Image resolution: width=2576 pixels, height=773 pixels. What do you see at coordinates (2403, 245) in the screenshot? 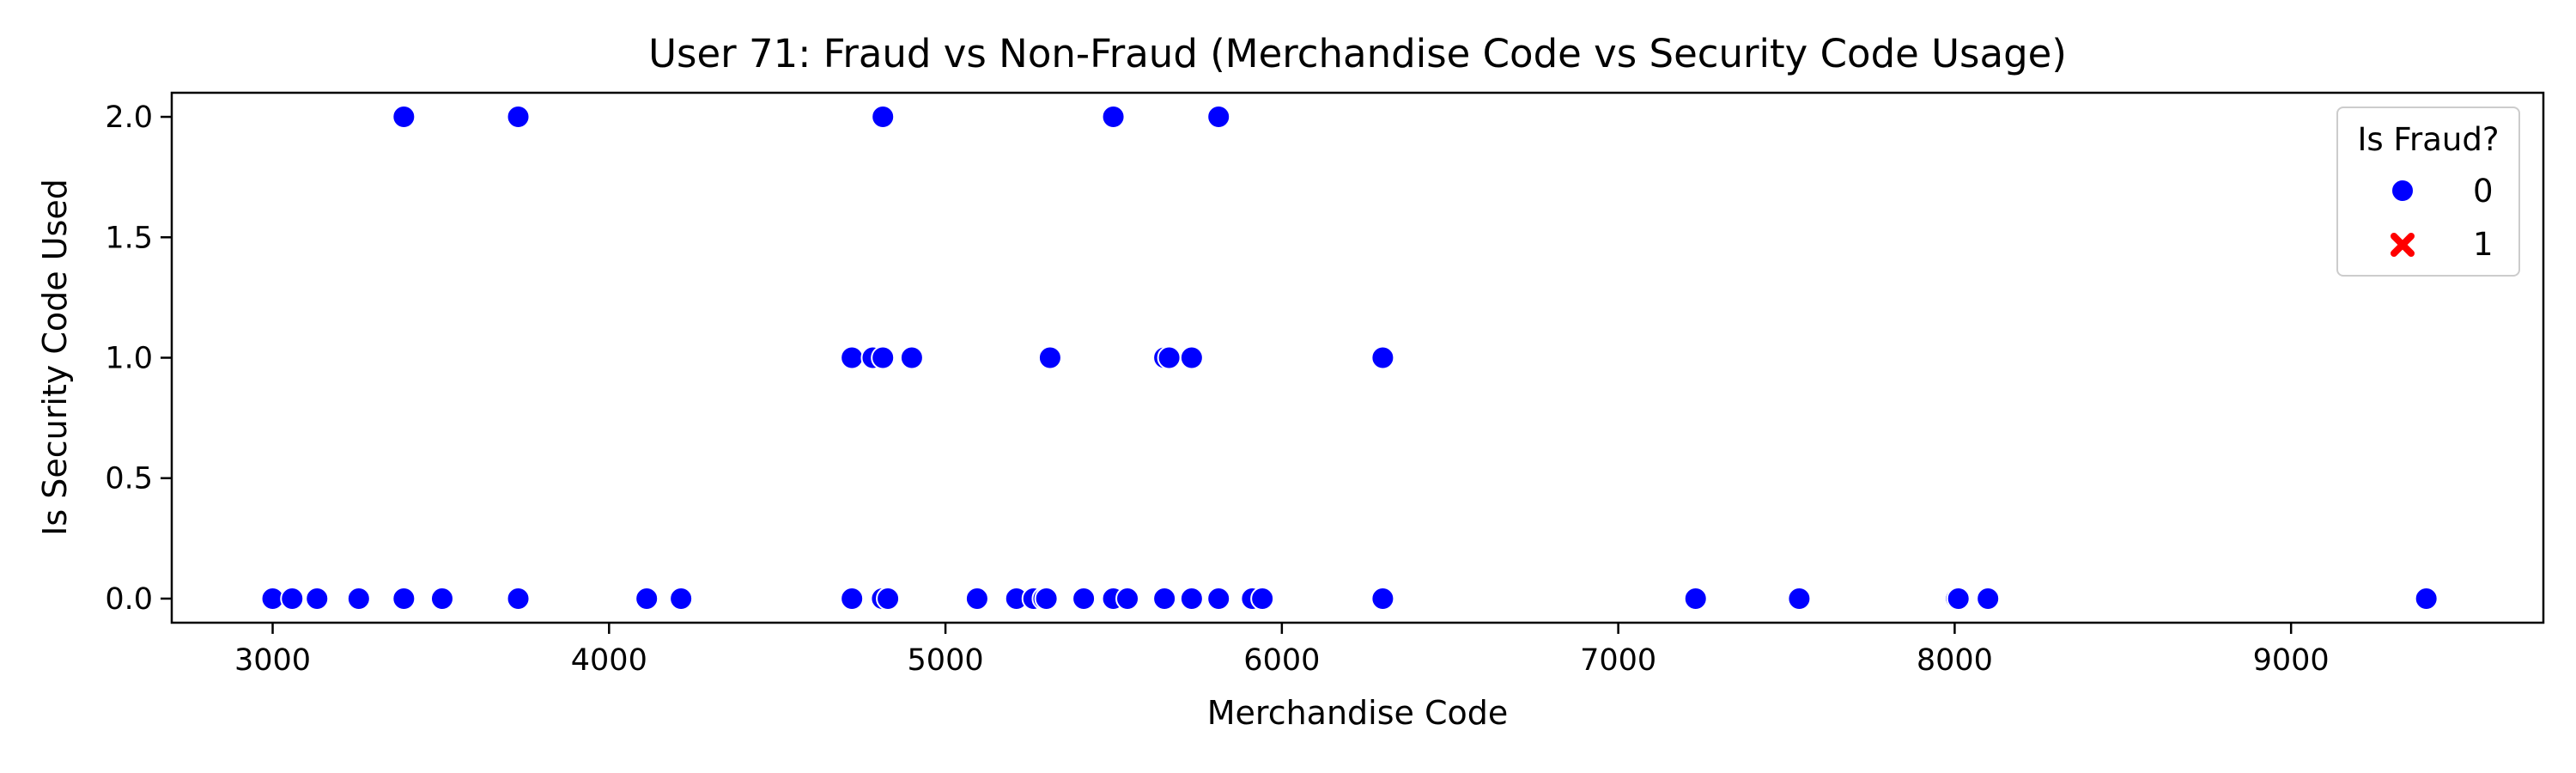
I see `legend-marker-x` at bounding box center [2403, 245].